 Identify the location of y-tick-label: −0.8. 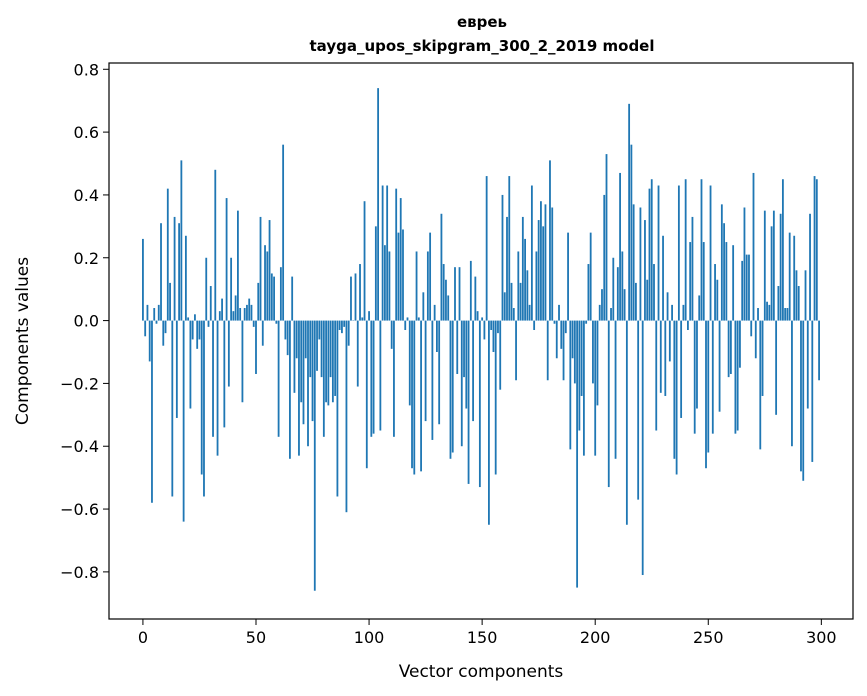
(79, 572).